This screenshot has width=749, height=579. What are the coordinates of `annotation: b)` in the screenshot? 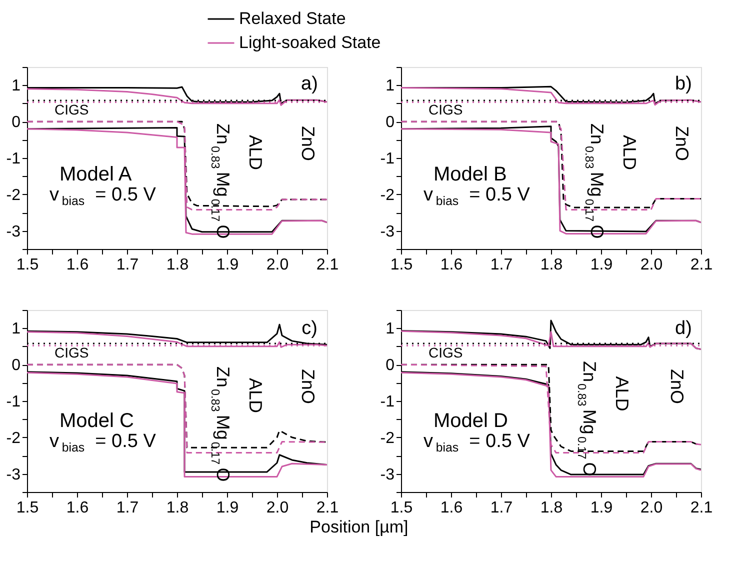 It's located at (683, 83).